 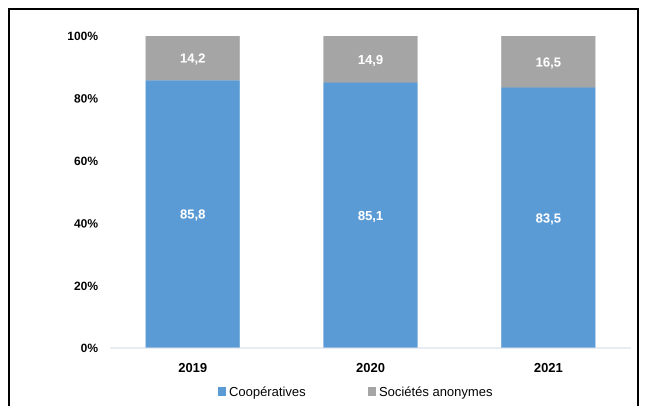 I want to click on legend-label: Sociétés anonymes, so click(x=436, y=391).